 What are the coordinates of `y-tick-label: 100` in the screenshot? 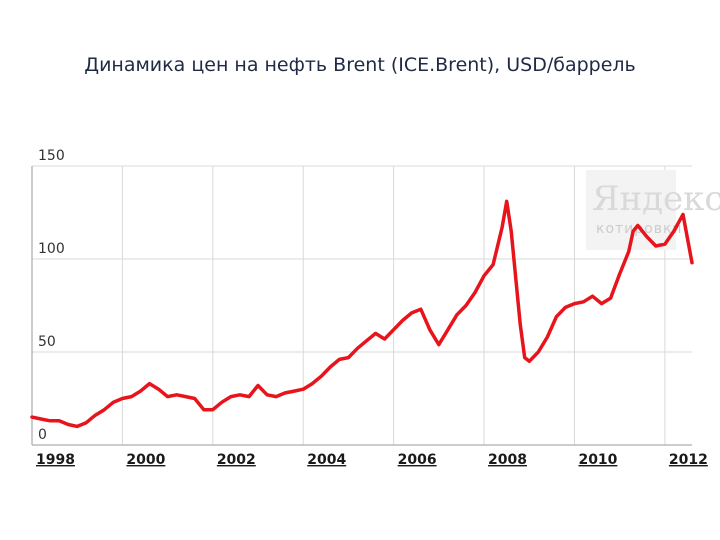 It's located at (51, 249).